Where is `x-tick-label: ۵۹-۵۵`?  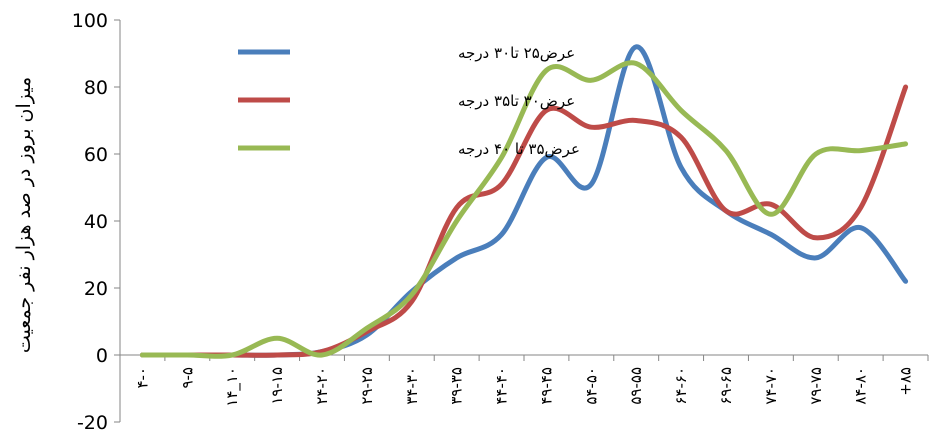
x-tick-label: ۵۹-۵۵ is located at coordinates (636, 386).